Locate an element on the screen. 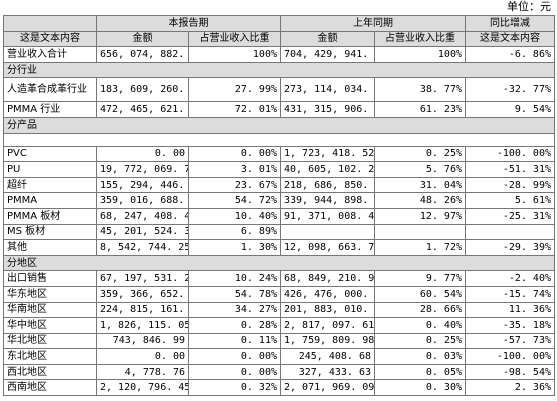 The width and height of the screenshot is (557, 401). cur-amount: 155, 294, 446. 54 is located at coordinates (142, 185).